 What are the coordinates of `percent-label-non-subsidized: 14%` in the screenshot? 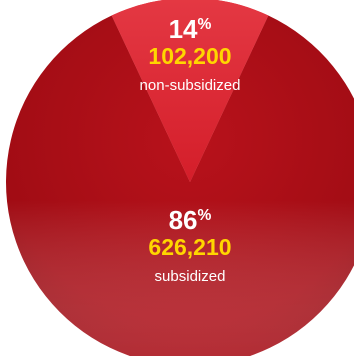 It's located at (190, 29).